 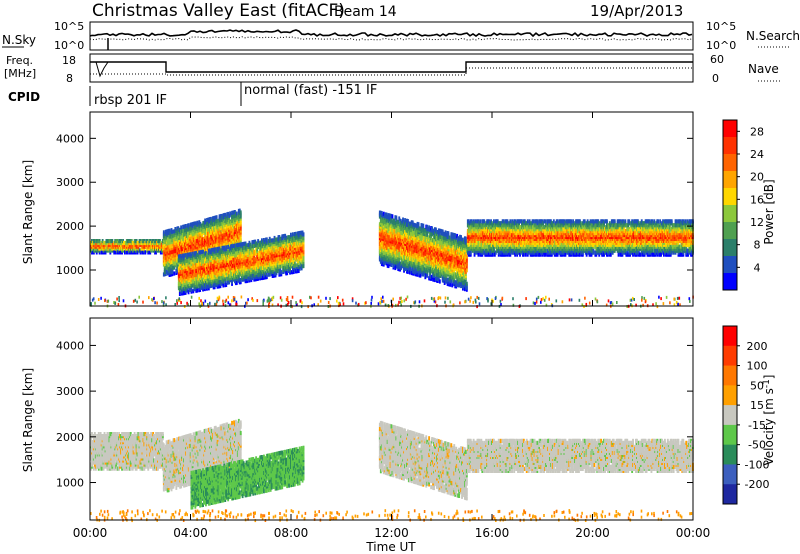 What do you see at coordinates (721, 26) in the screenshot?
I see `nsearch-tick-top: 10^5` at bounding box center [721, 26].